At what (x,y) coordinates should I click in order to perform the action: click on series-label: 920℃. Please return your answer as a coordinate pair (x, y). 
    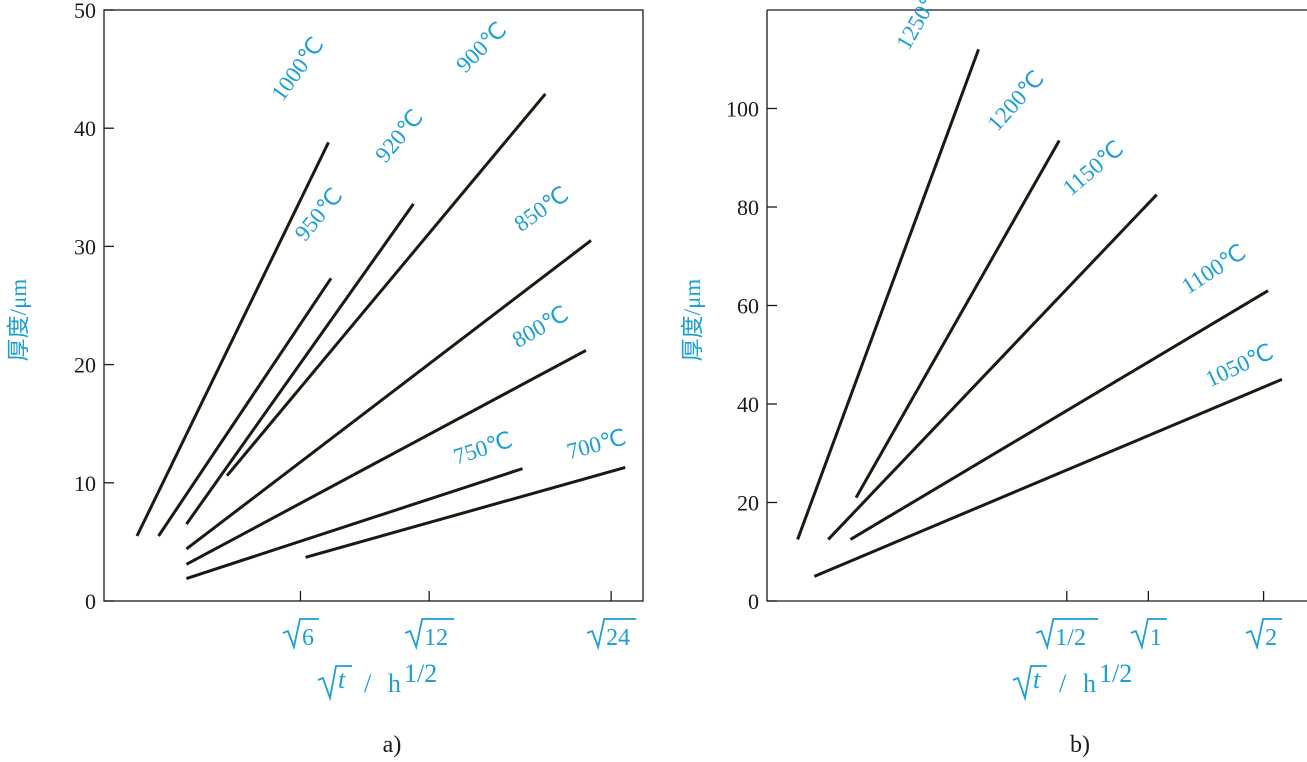
    Looking at the image, I should click on (399, 136).